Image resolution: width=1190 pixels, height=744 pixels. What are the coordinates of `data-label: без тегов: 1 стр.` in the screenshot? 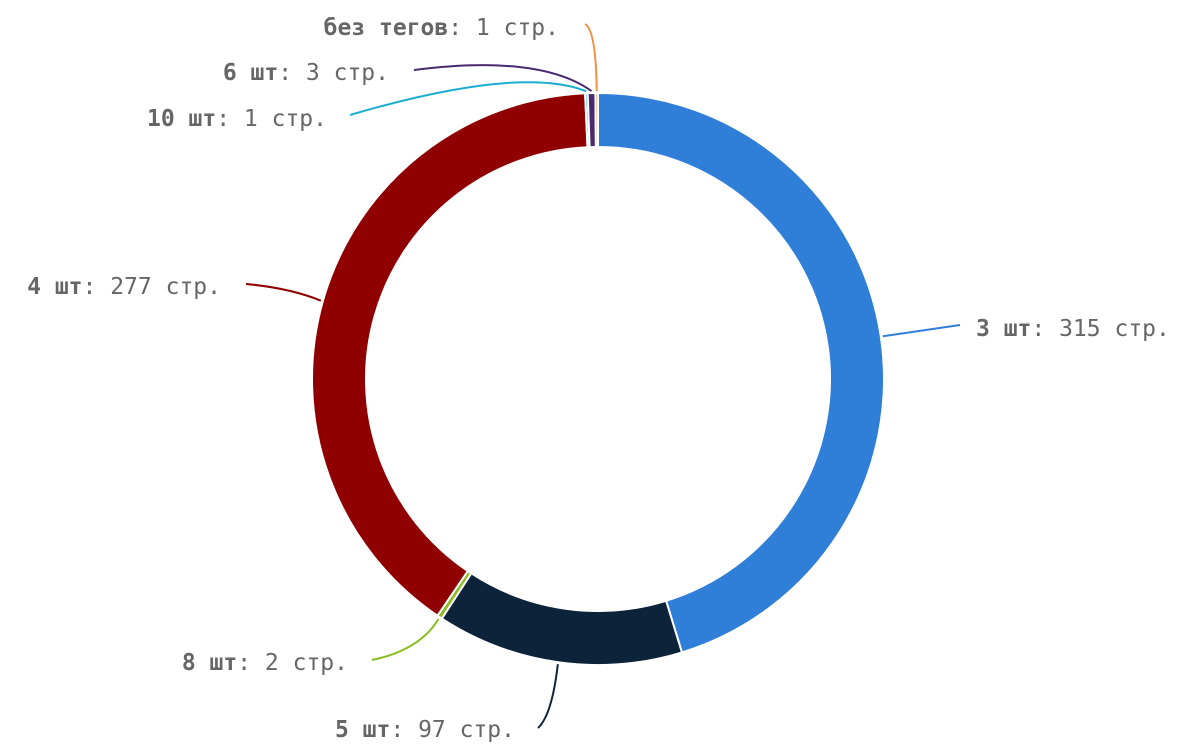 It's located at (441, 28).